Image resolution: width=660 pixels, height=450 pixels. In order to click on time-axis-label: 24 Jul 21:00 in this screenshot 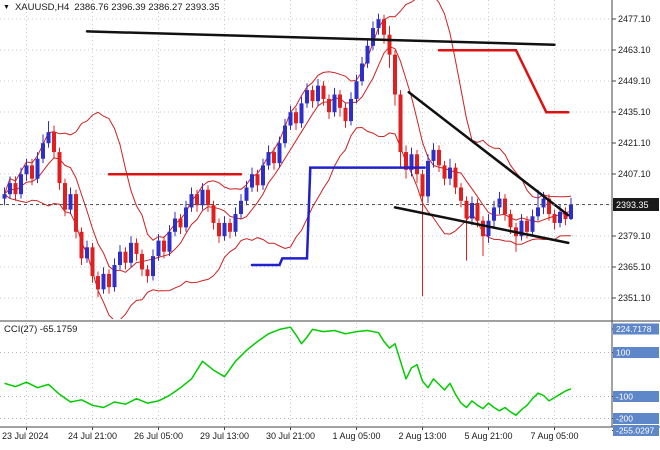, I will do `click(92, 436)`.